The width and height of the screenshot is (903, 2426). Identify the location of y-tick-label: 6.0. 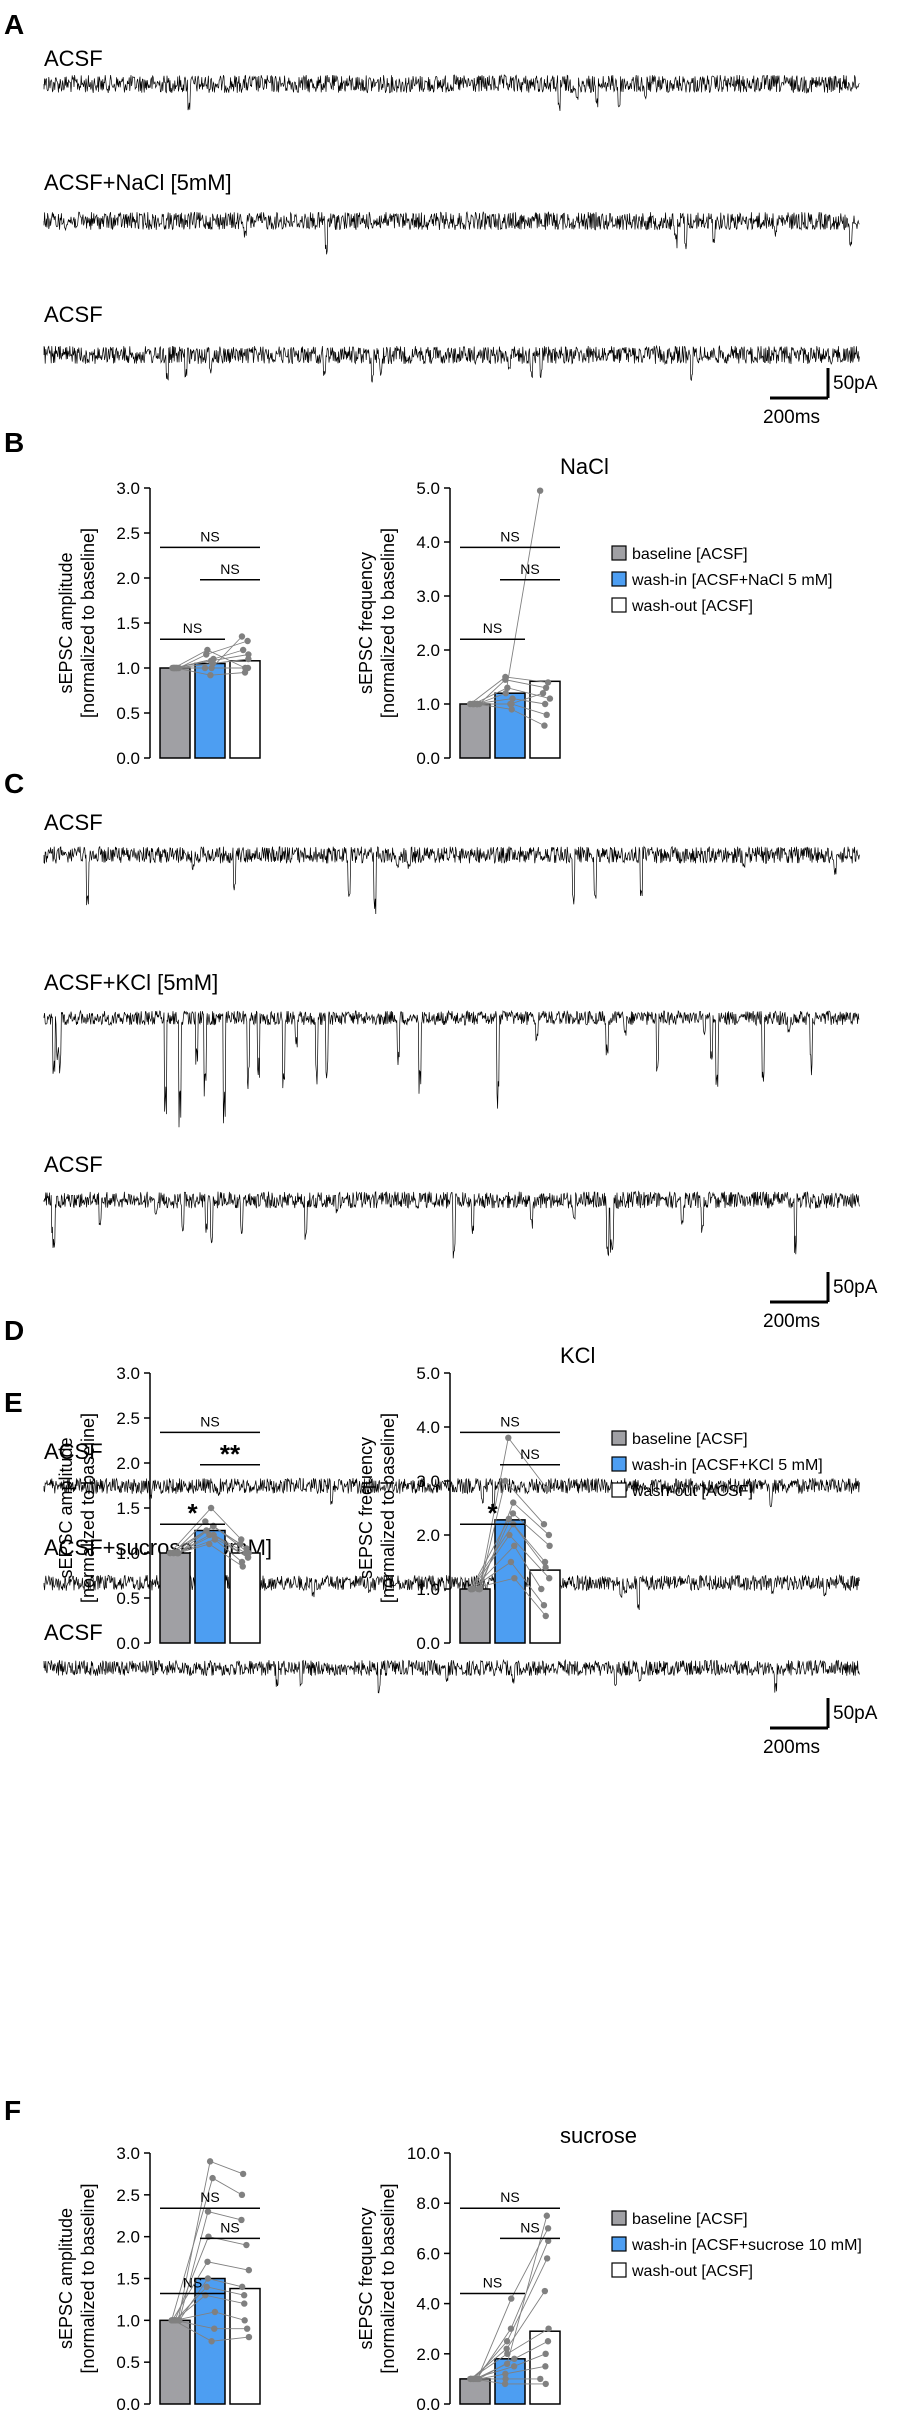
(428, 2253).